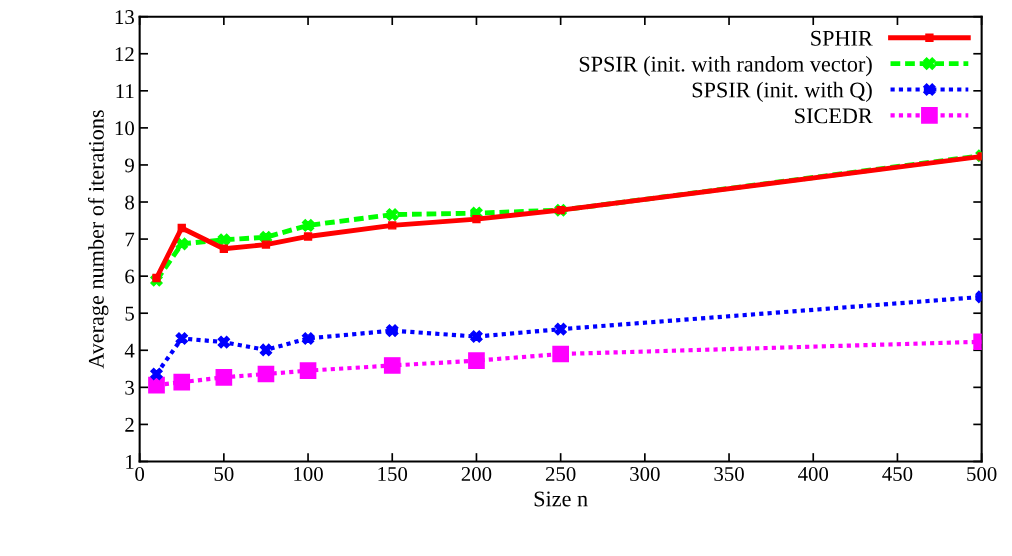  I want to click on x-tick-label: 500, so click(982, 473).